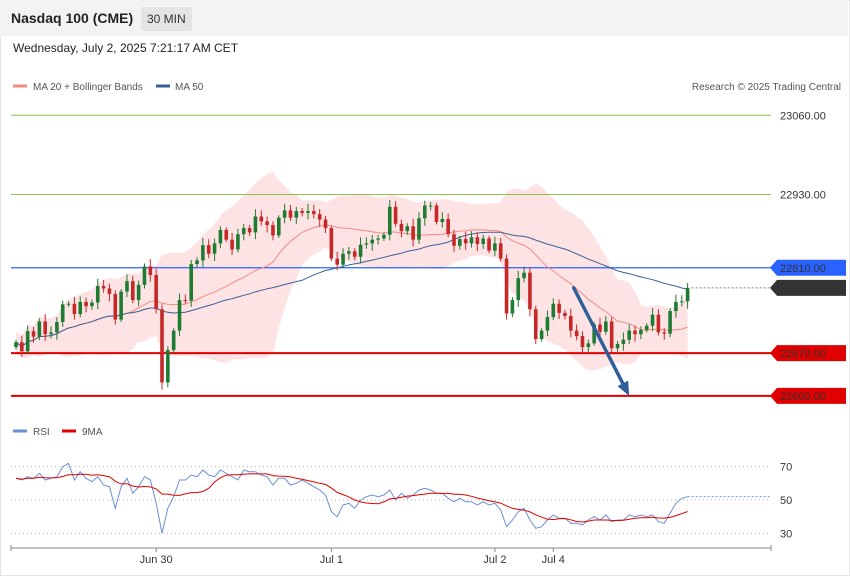 The height and width of the screenshot is (576, 850). What do you see at coordinates (803, 269) in the screenshot?
I see `level-tag-label: 22810.00` at bounding box center [803, 269].